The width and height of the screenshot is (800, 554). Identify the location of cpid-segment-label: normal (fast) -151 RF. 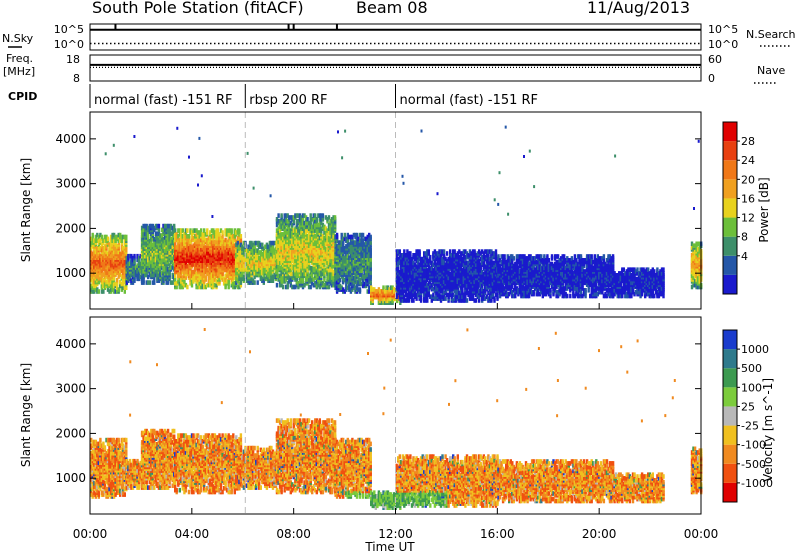
(163, 100).